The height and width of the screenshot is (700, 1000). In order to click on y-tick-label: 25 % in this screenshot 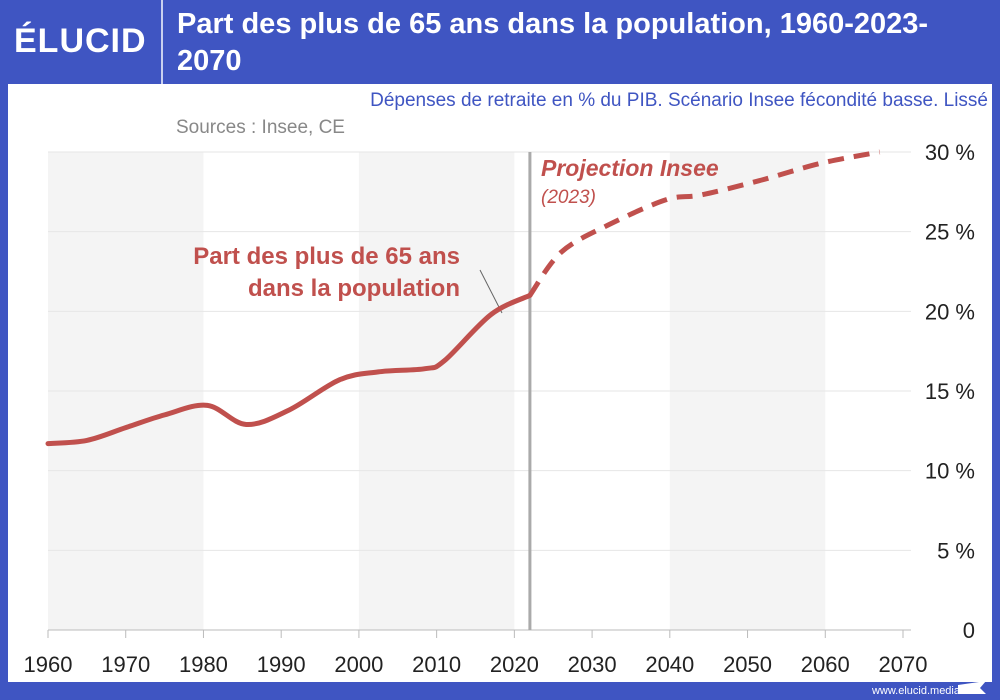, I will do `click(950, 232)`.